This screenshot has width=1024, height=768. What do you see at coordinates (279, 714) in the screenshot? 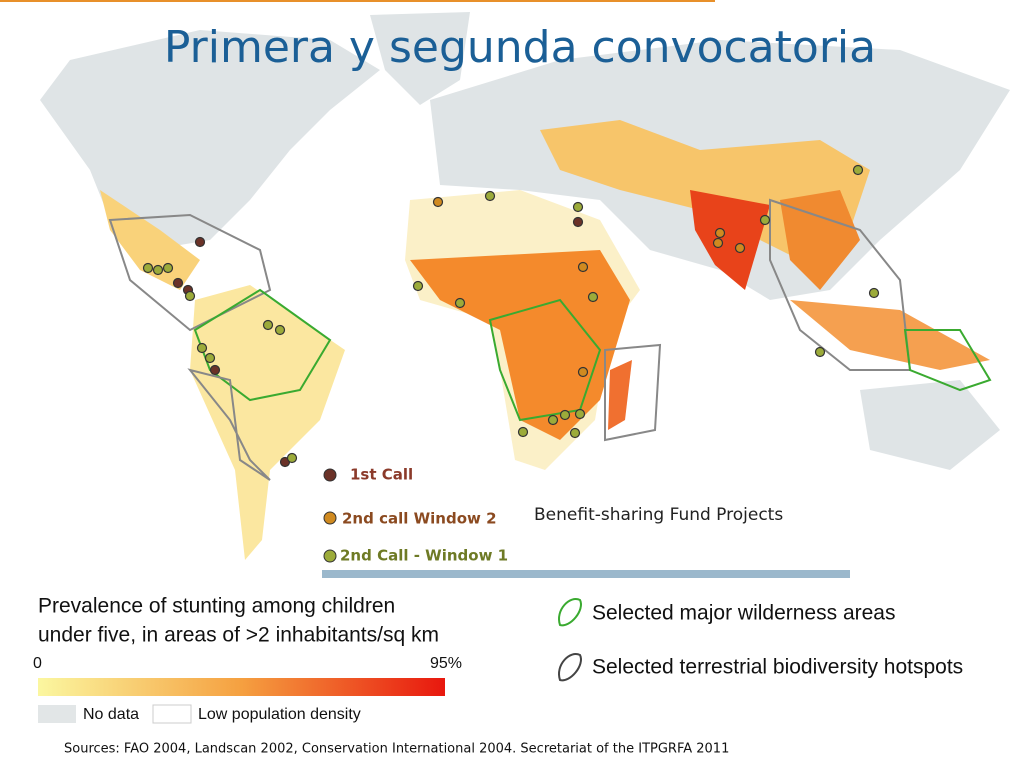
I see `low-density-label: Low population density` at bounding box center [279, 714].